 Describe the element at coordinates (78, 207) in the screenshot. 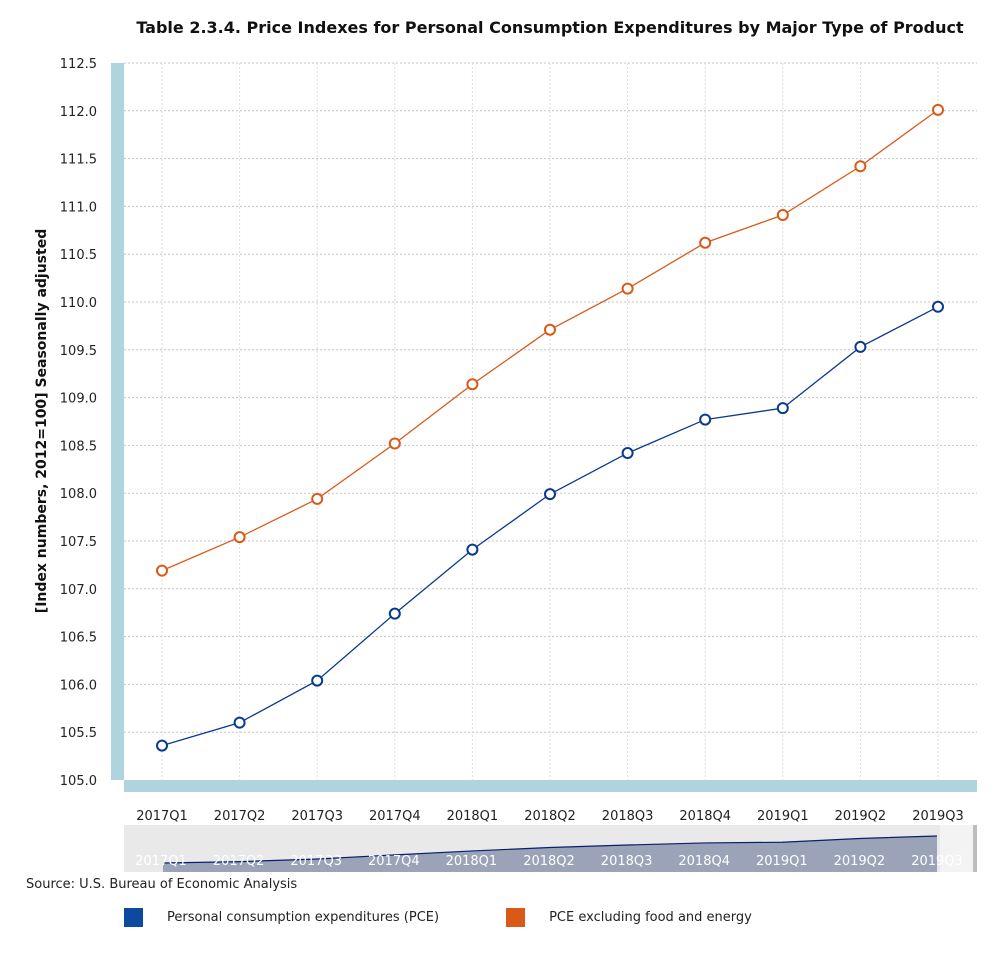

I see `y-tick-label: 111.0` at that location.